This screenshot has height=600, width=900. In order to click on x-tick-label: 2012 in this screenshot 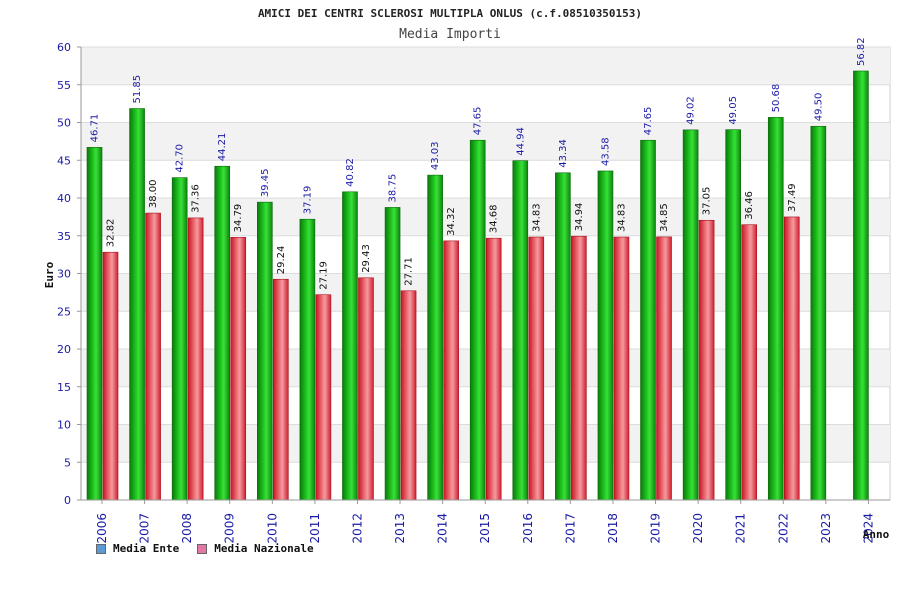, I will do `click(357, 528)`.